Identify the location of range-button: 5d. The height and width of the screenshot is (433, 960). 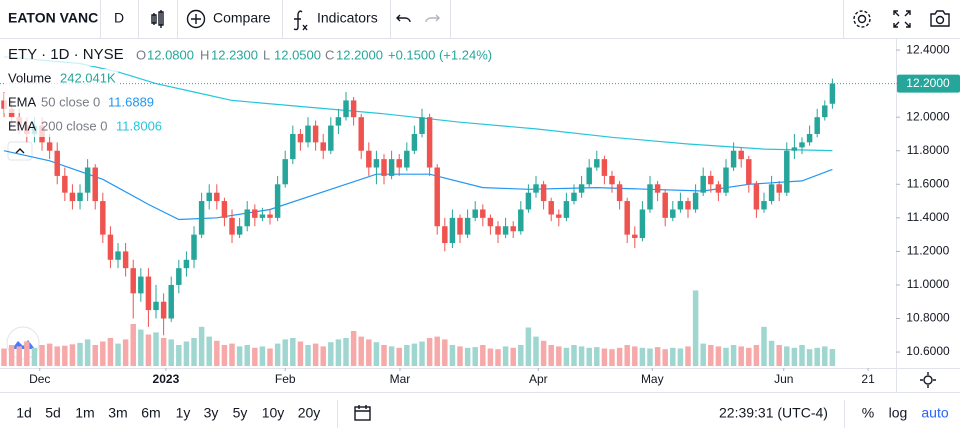
(53, 413).